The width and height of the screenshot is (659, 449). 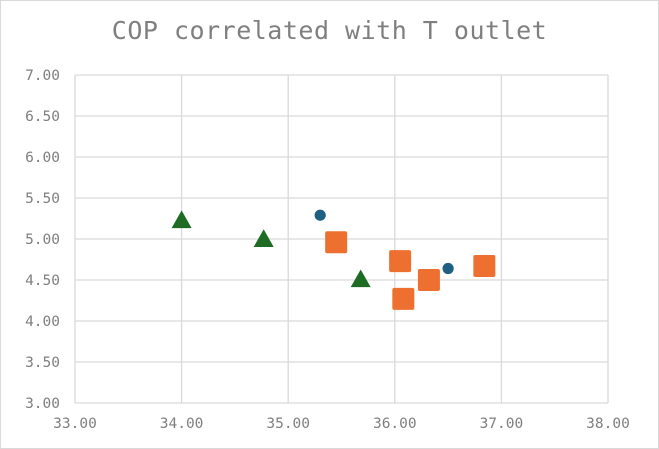 What do you see at coordinates (502, 424) in the screenshot?
I see `x-tick-label: 37.00` at bounding box center [502, 424].